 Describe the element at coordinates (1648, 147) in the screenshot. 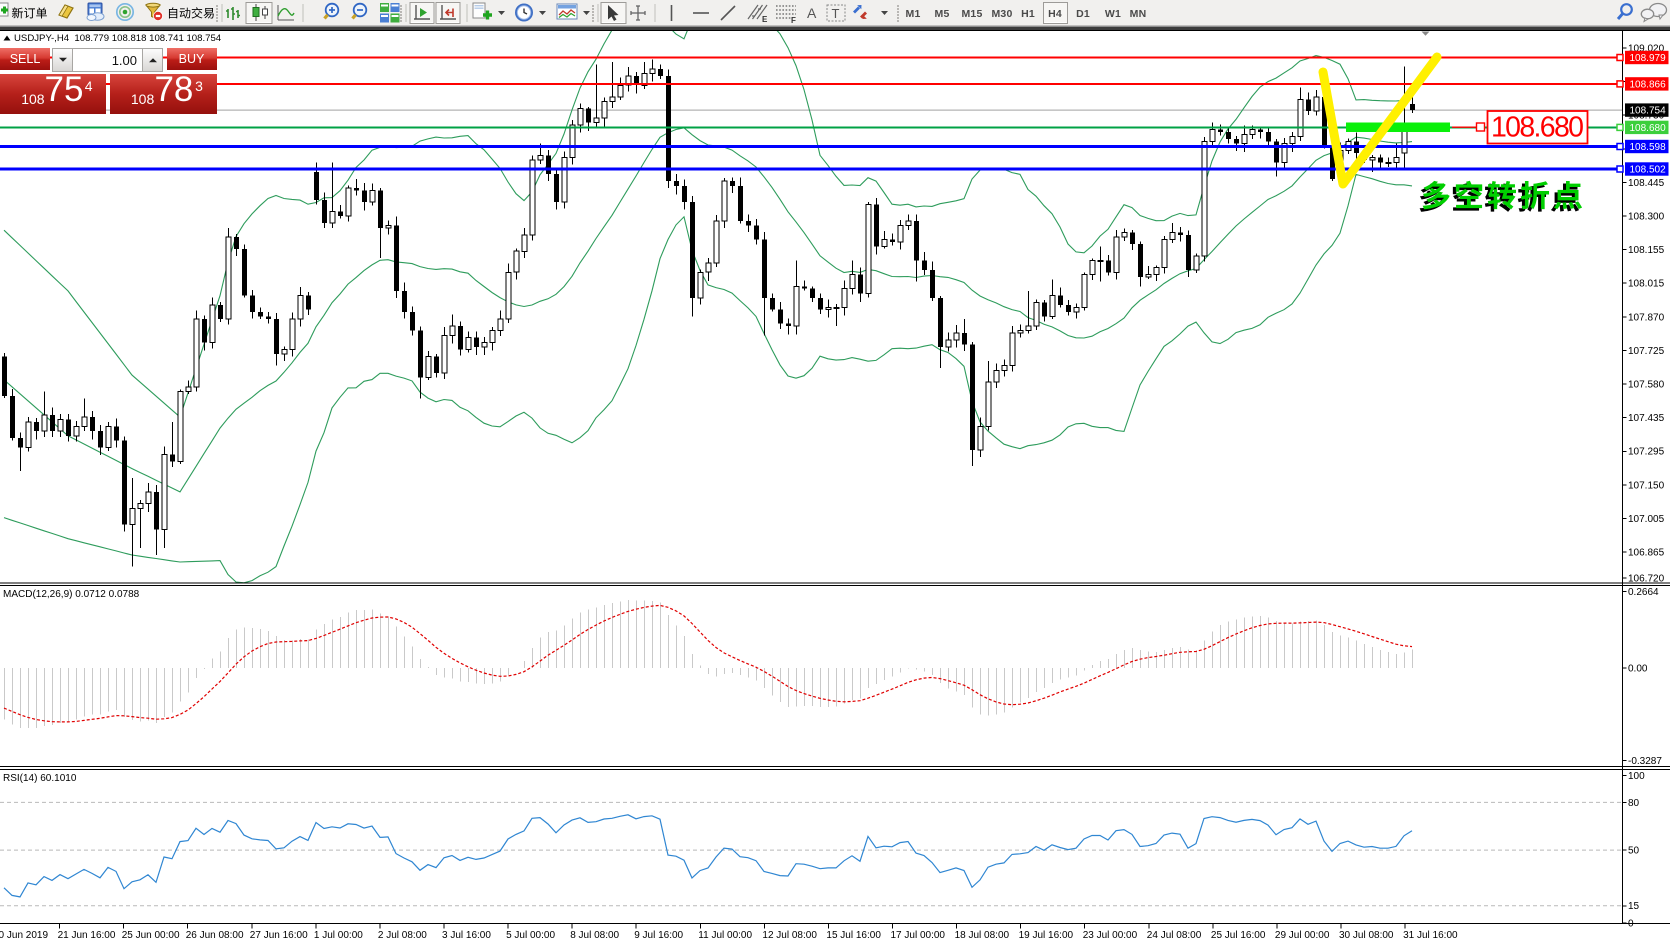

I see `svg-text: 108.598` at that location.